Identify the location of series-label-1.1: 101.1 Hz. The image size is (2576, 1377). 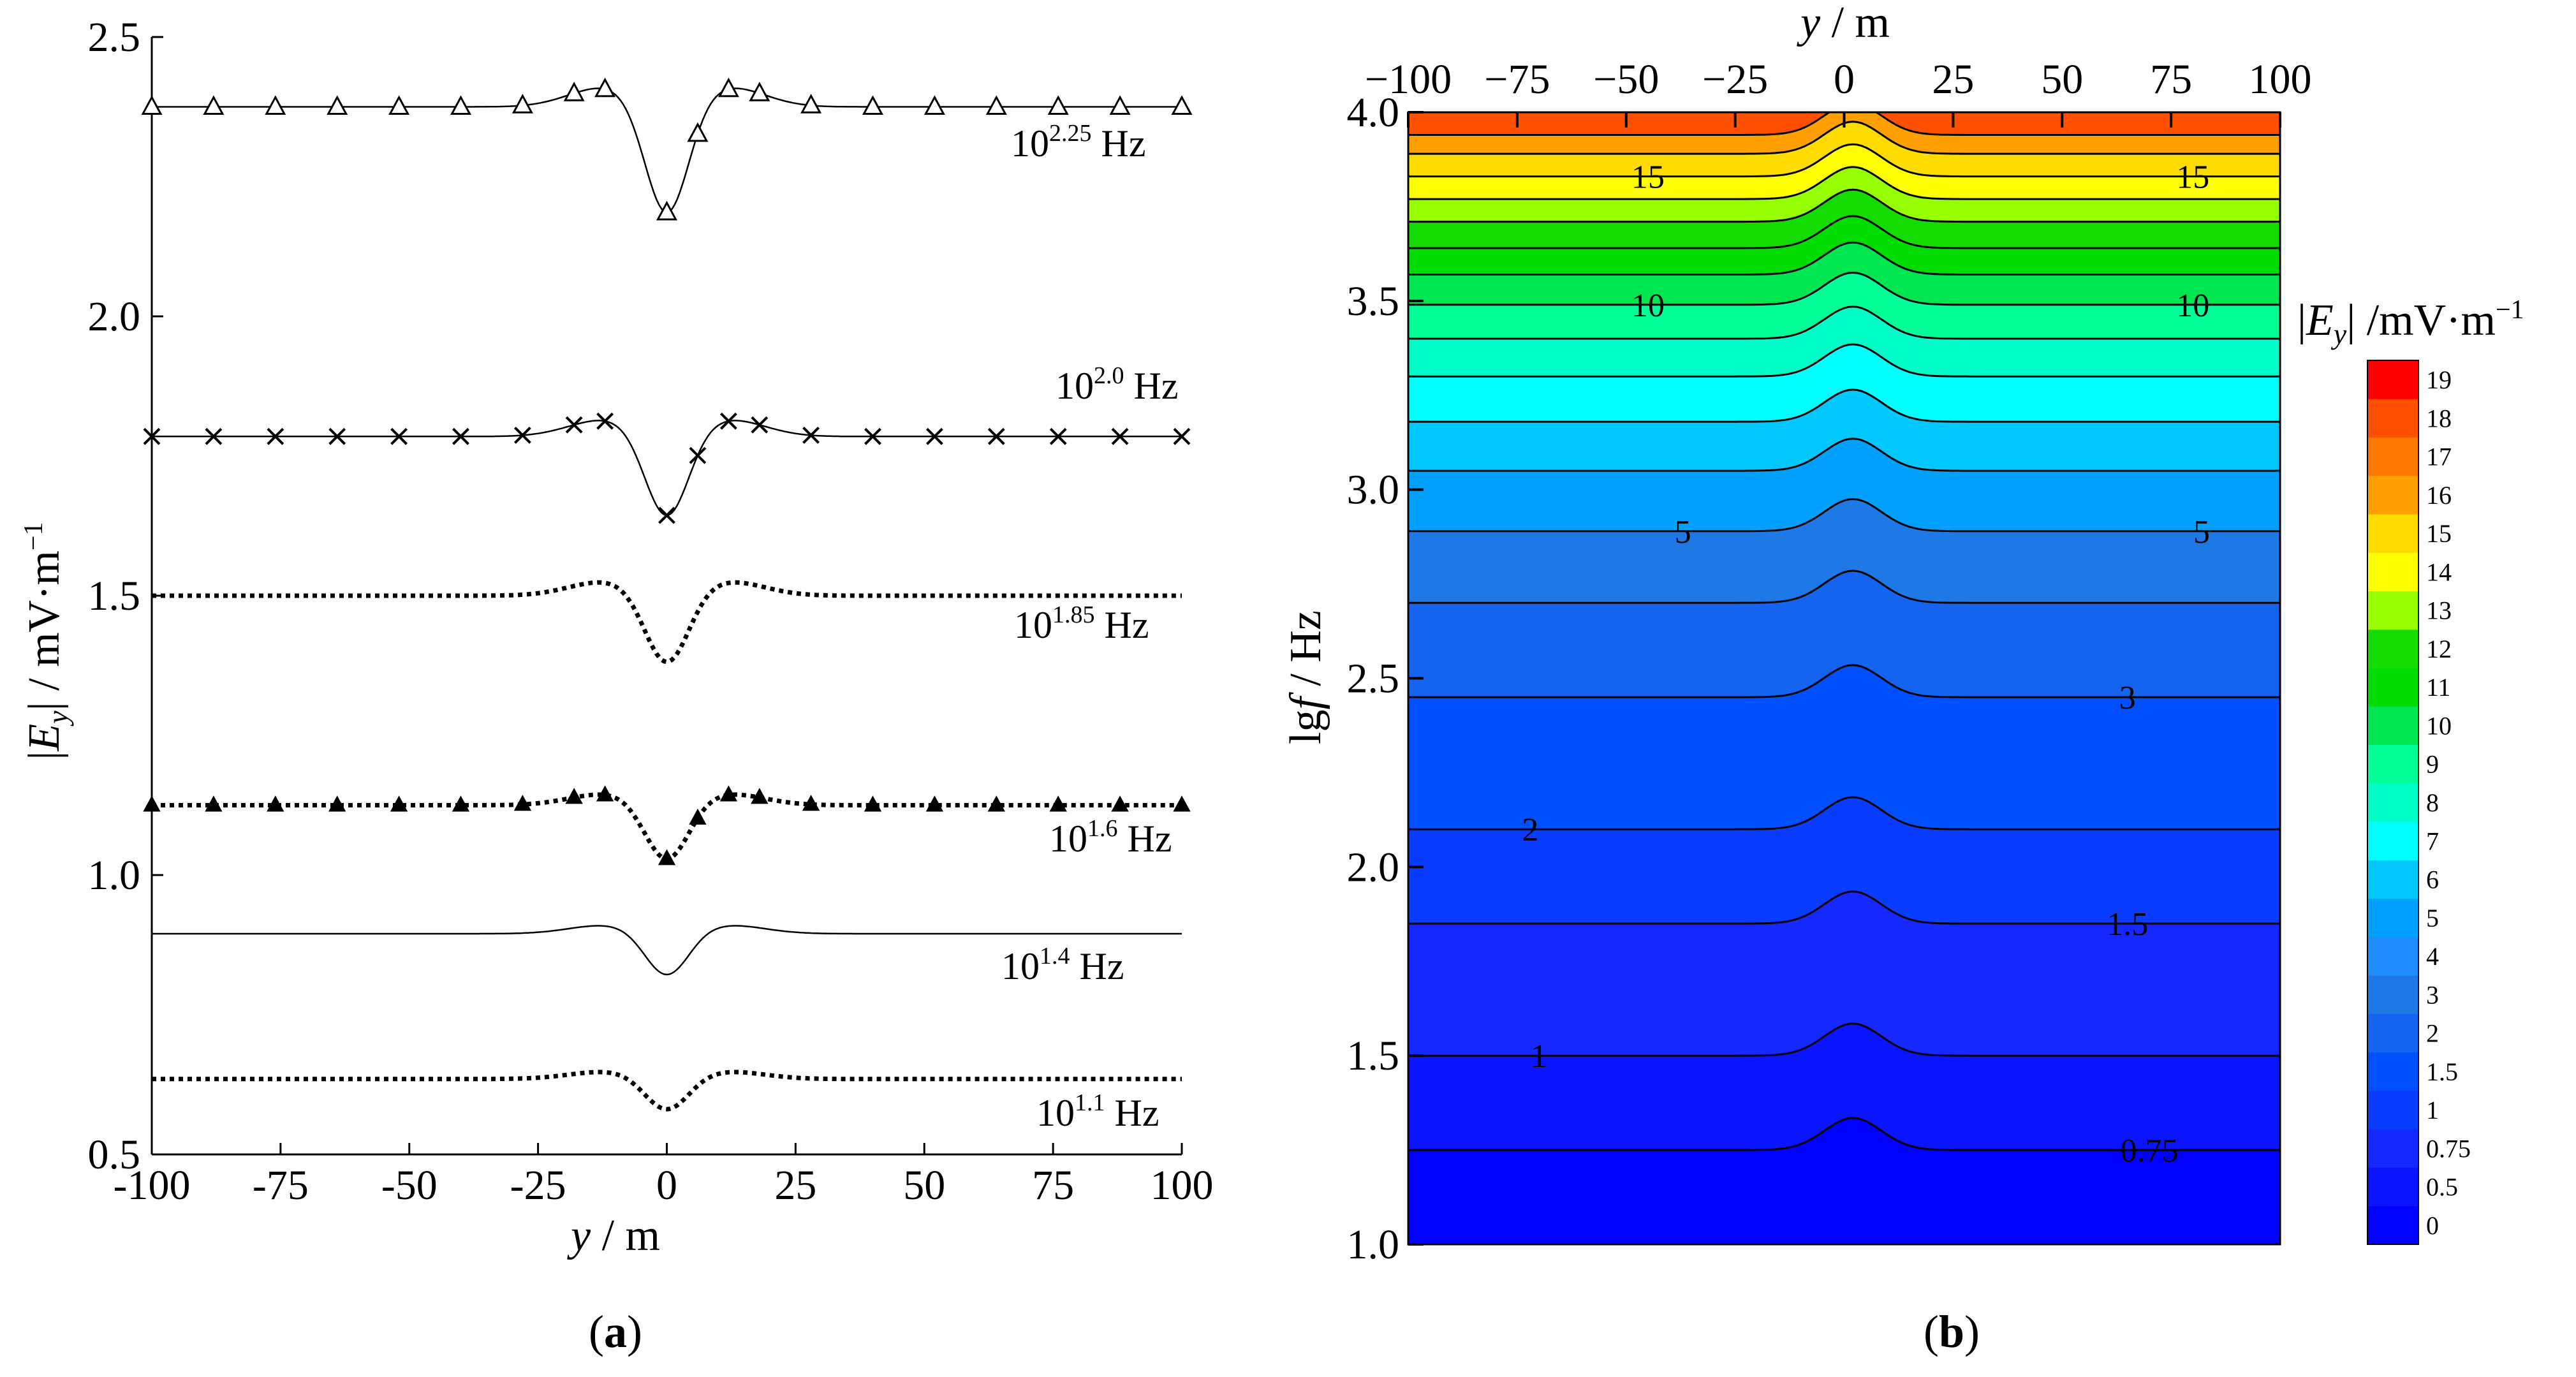
(1097, 1111).